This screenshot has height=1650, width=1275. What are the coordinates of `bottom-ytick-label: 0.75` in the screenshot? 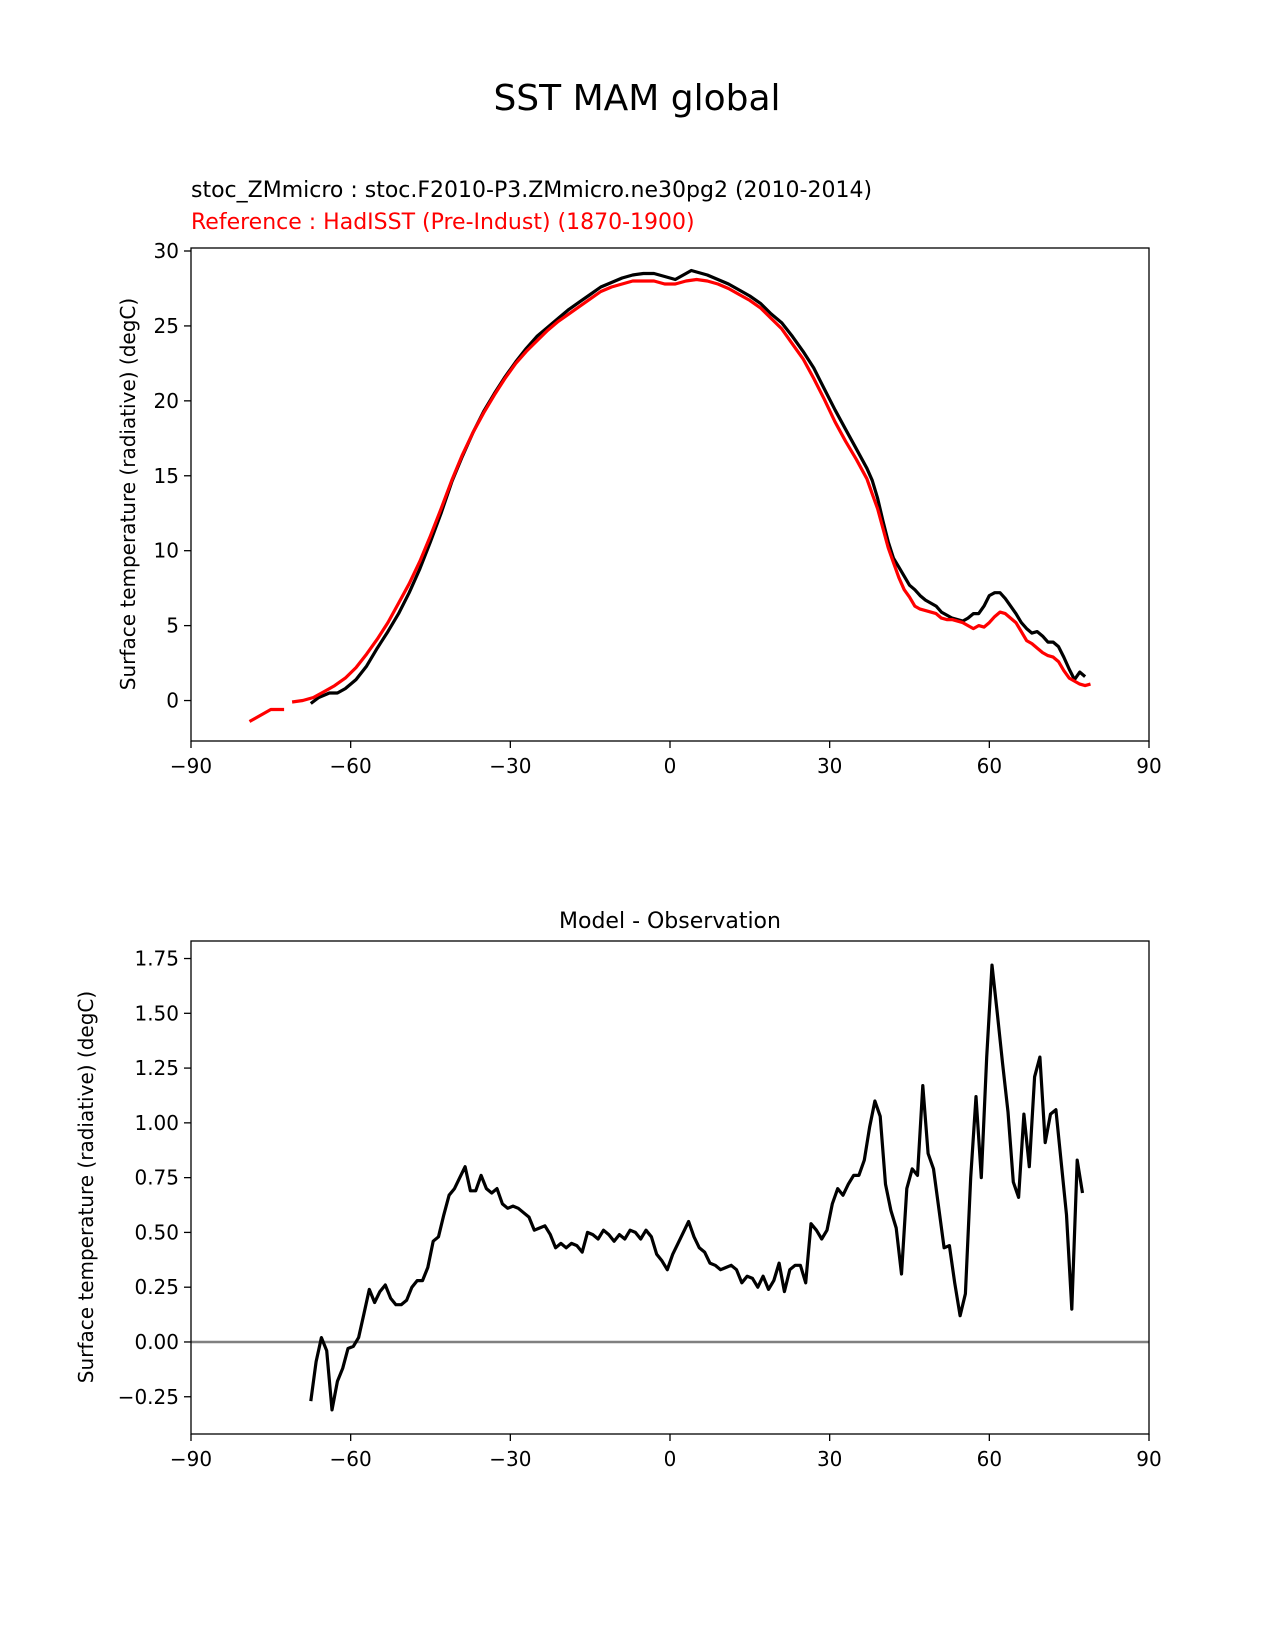 It's located at (156, 1178).